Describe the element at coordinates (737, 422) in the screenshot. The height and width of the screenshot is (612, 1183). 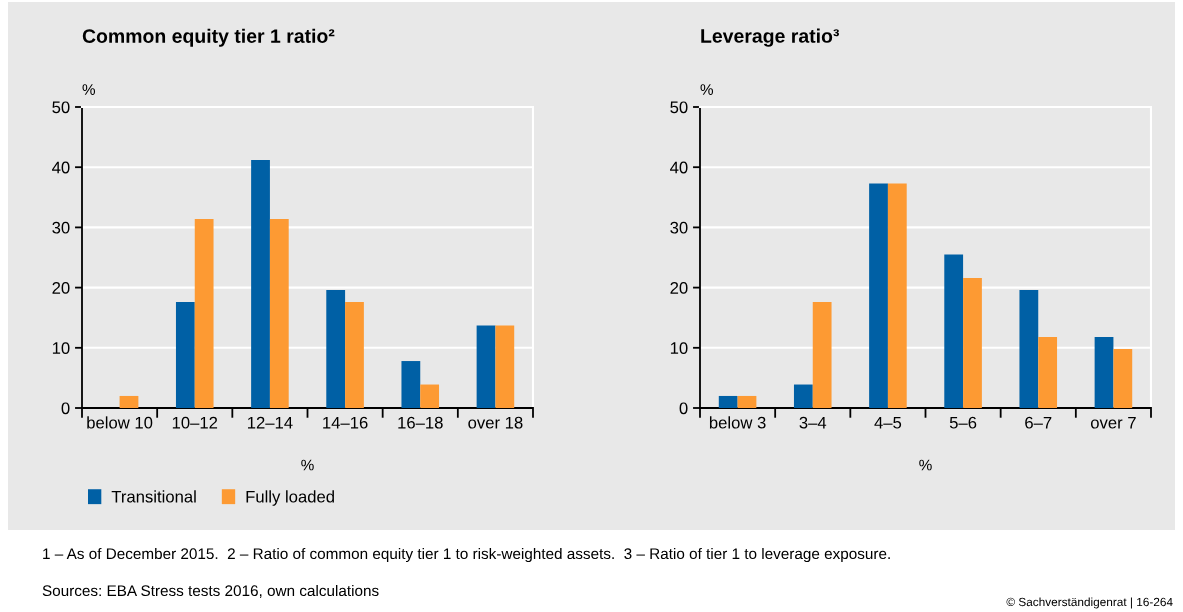
I see `x-tick-label: below 3` at that location.